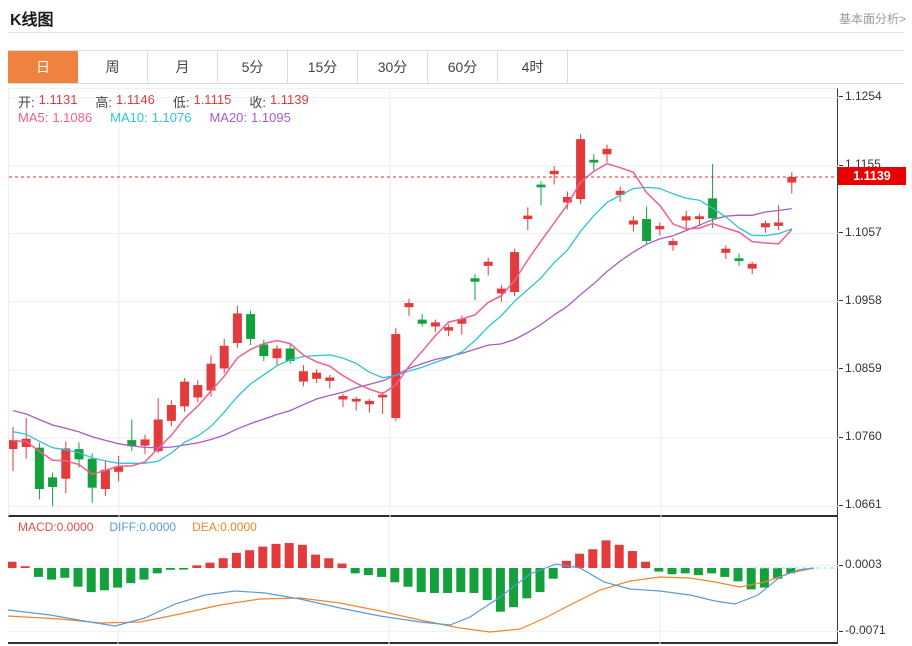 This screenshot has height=646, width=912. What do you see at coordinates (143, 527) in the screenshot?
I see `legend-item: DIFF:0.0000` at bounding box center [143, 527].